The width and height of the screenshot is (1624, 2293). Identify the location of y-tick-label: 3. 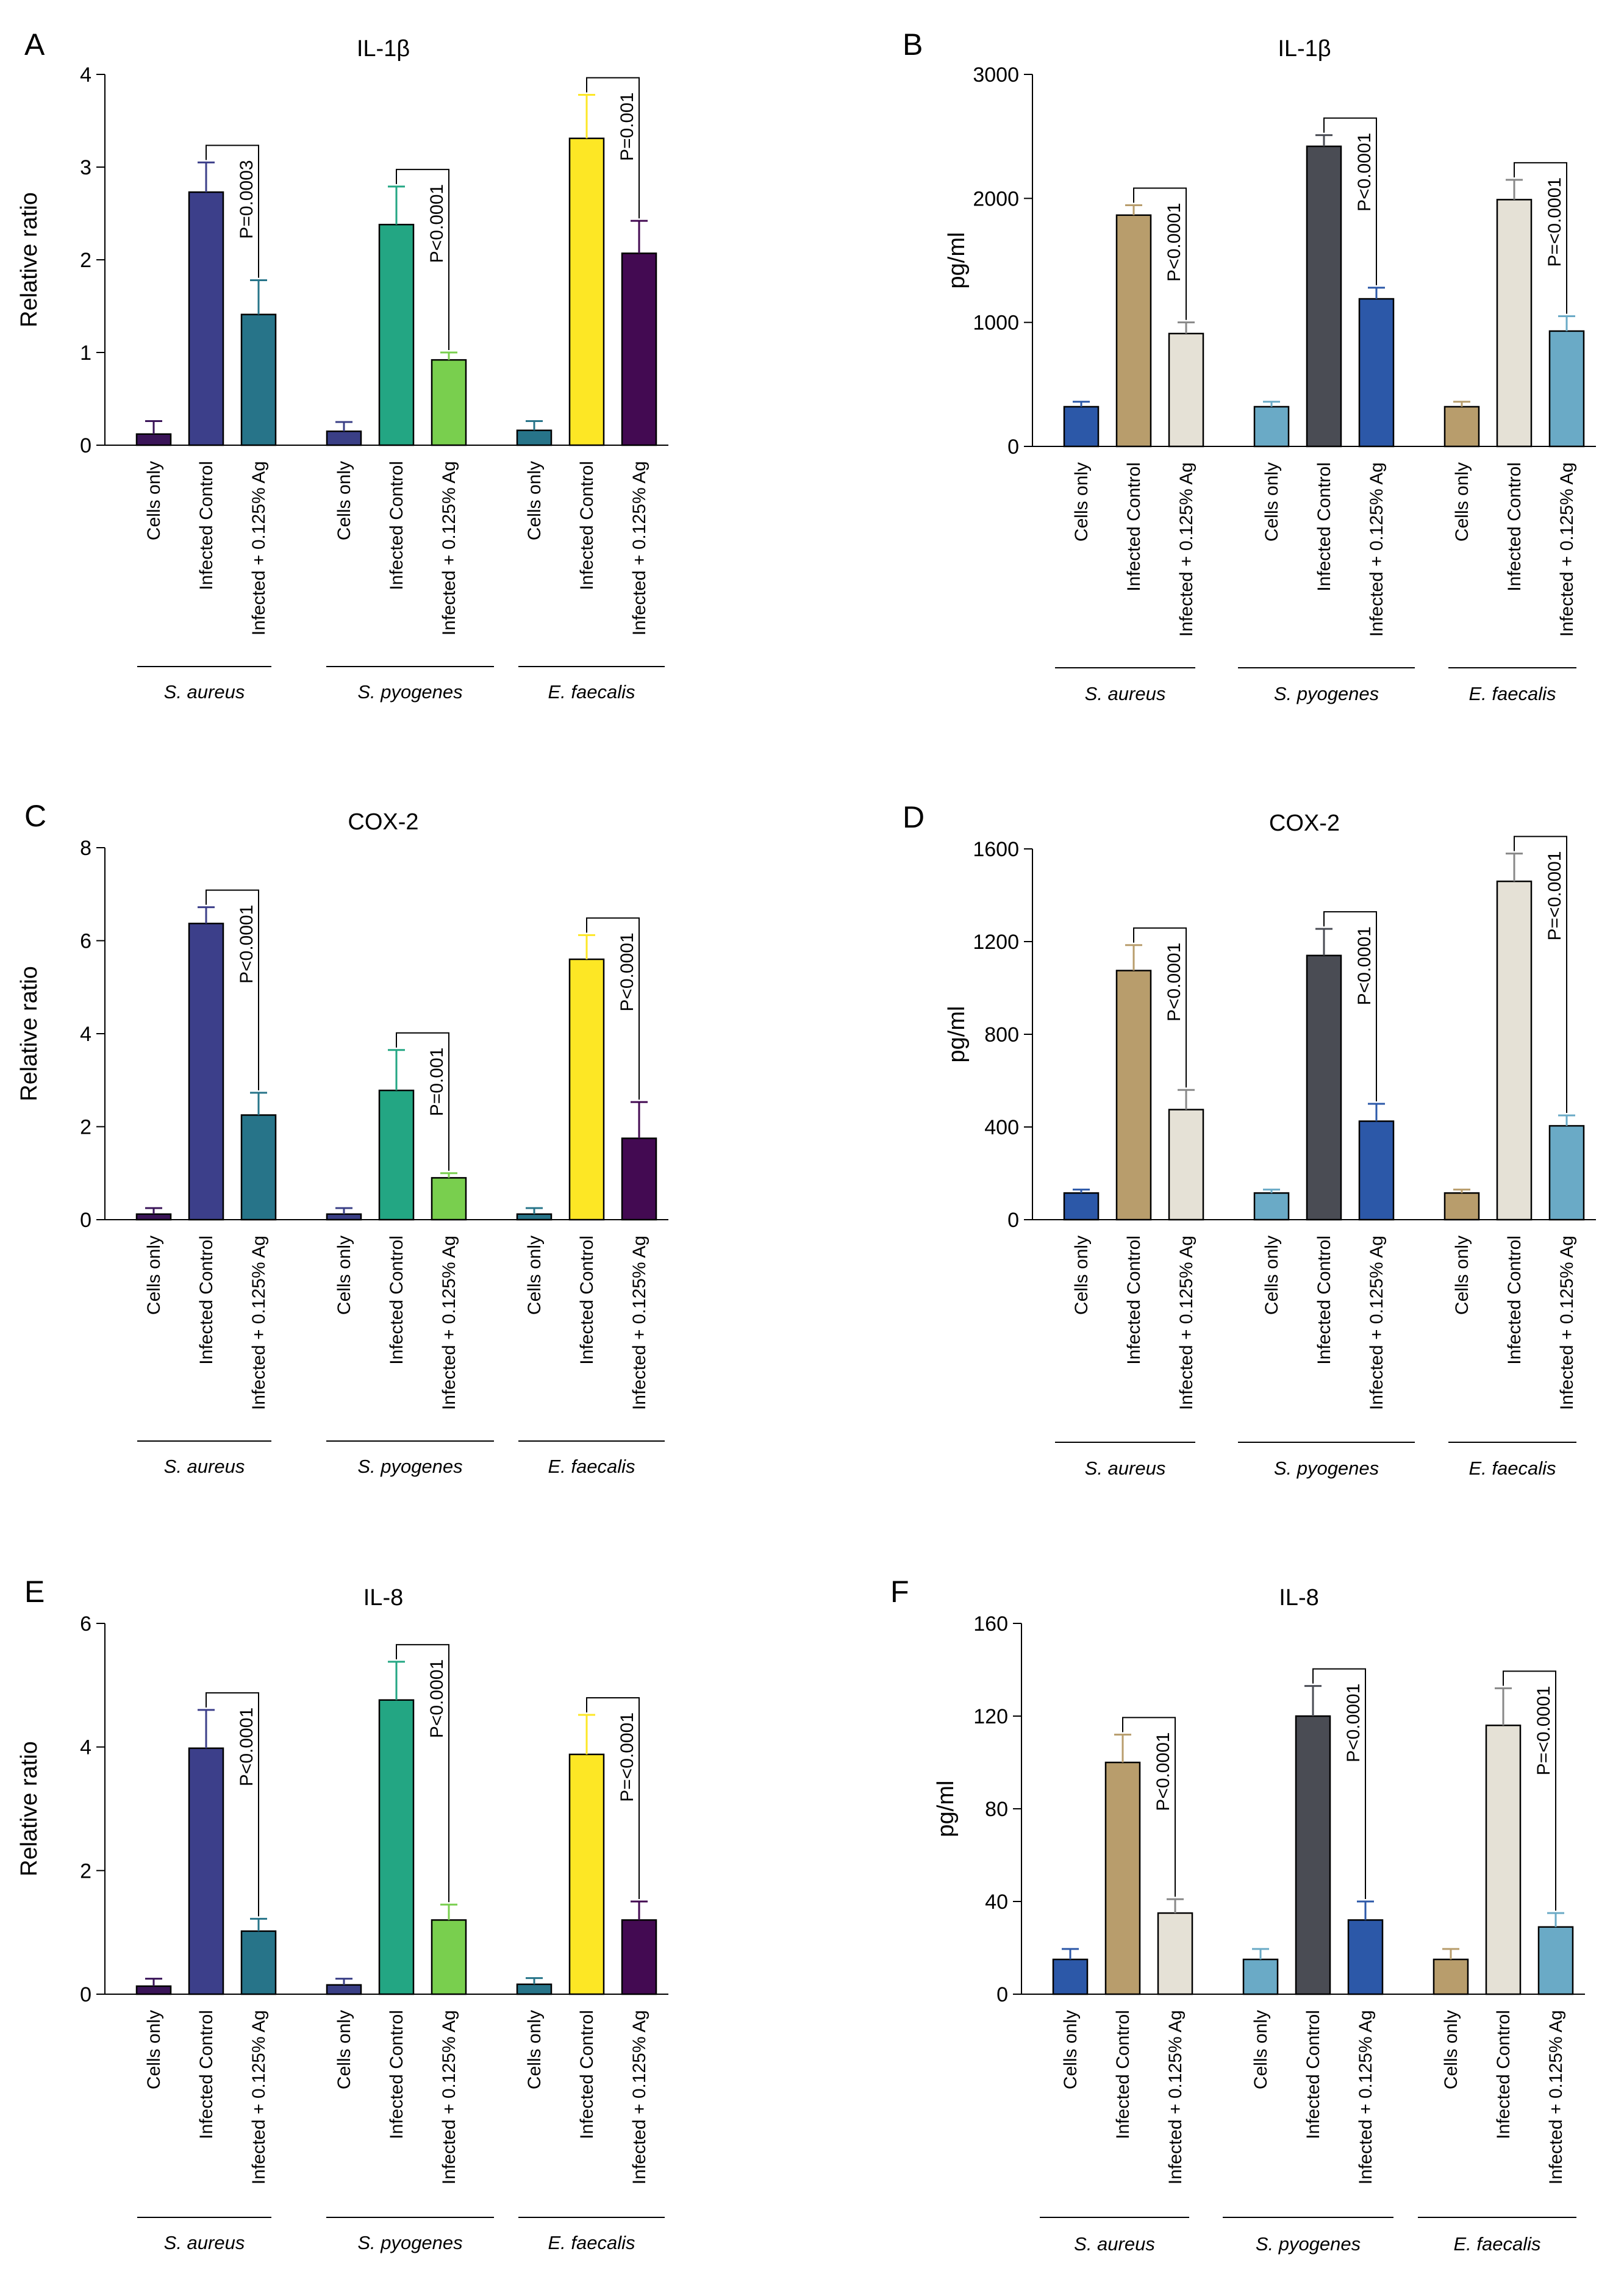
(85, 167).